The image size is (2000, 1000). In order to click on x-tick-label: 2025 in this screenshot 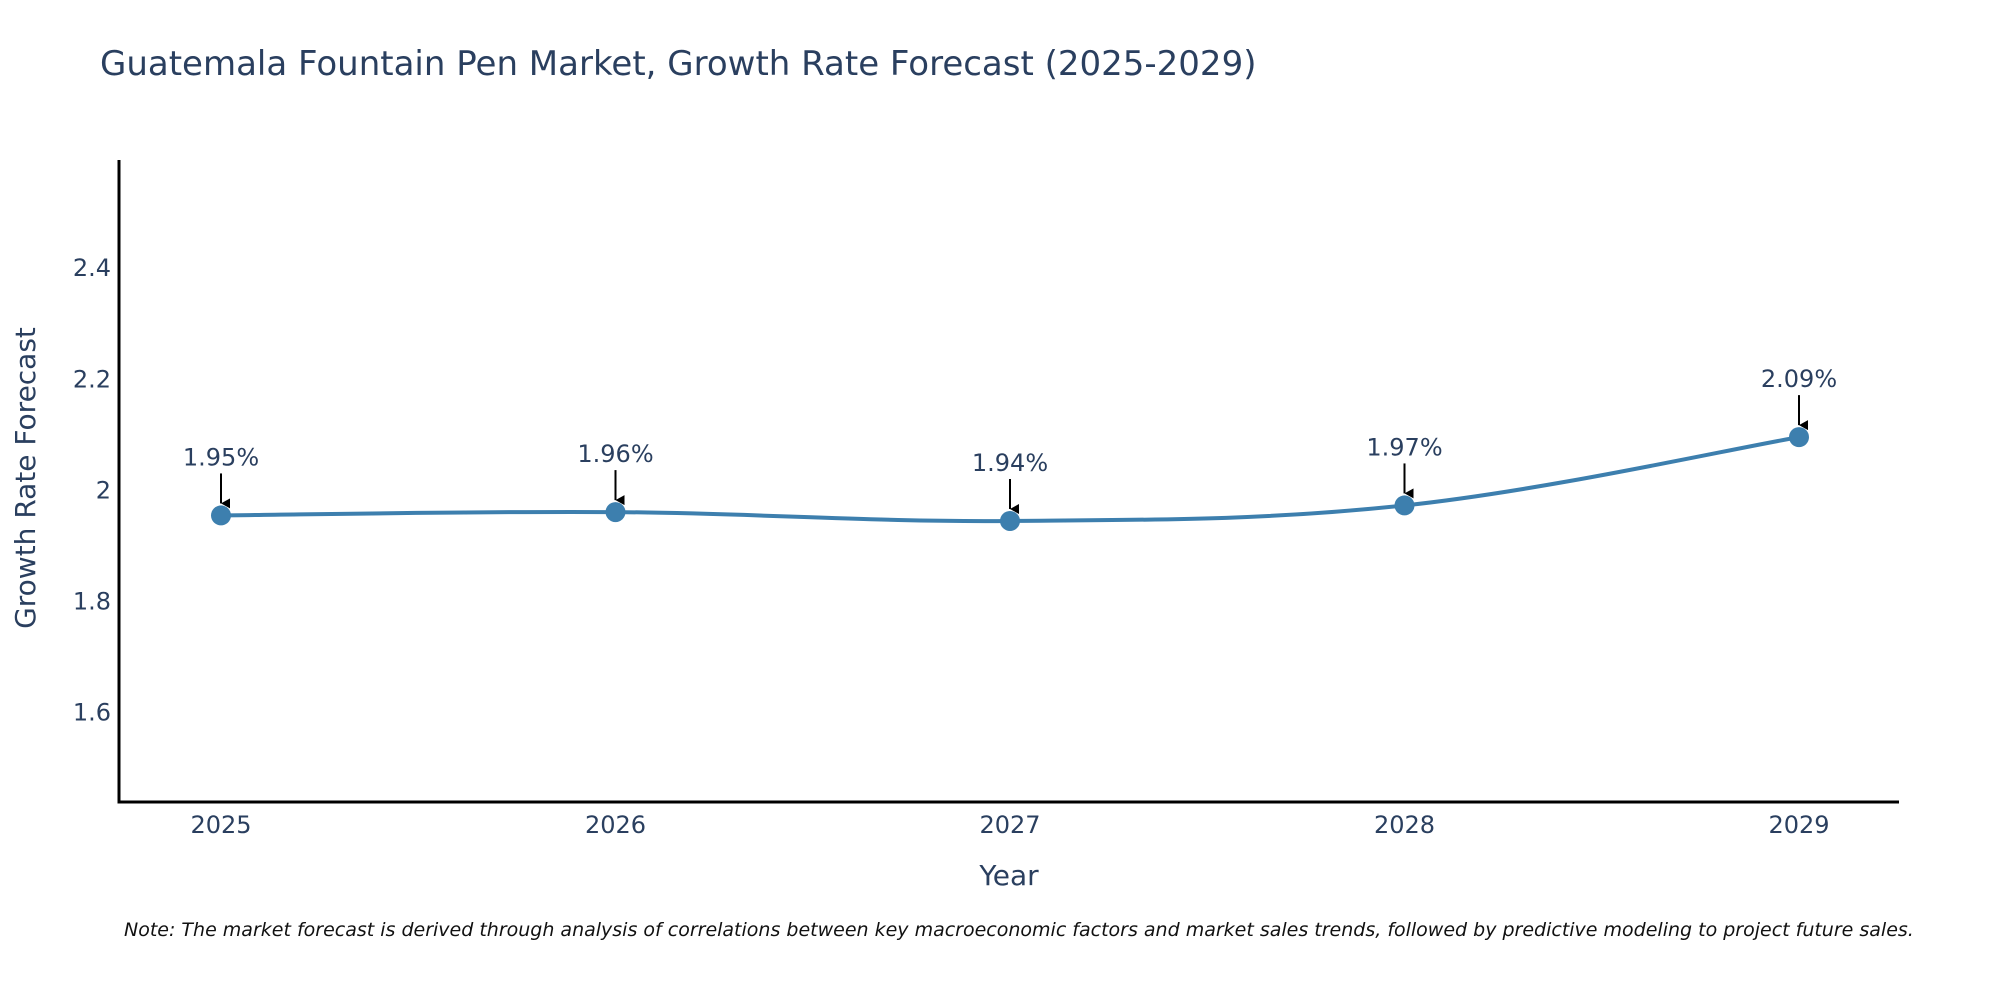, I will do `click(220, 825)`.